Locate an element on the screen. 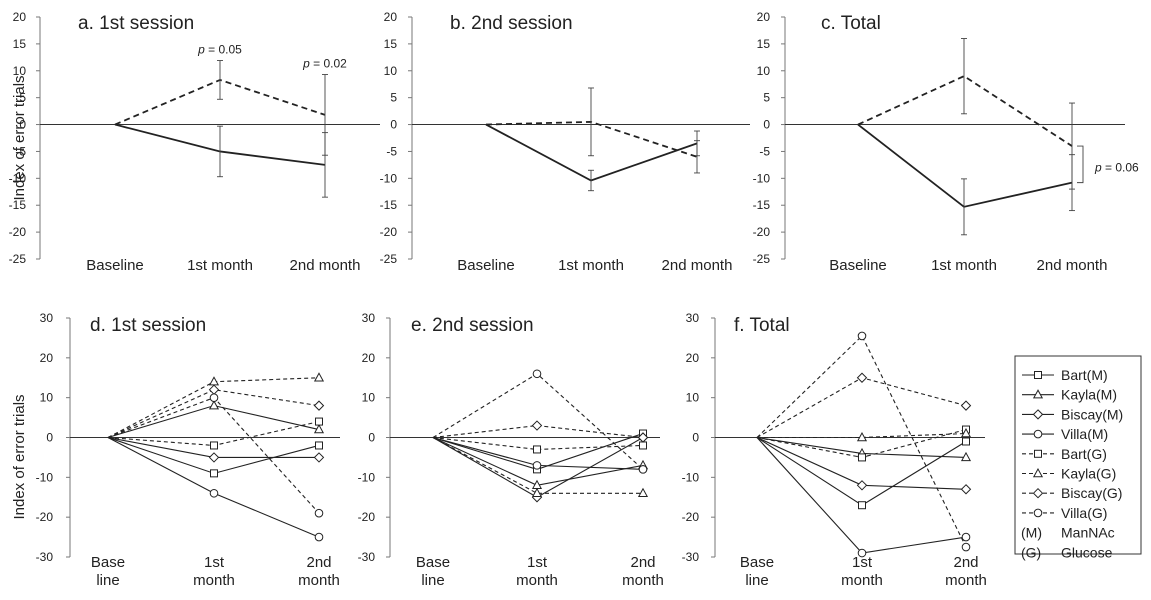 Image resolution: width=1151 pixels, height=600 pixels. legend-entry-biscay-g: Biscay(G) is located at coordinates (1072, 493).